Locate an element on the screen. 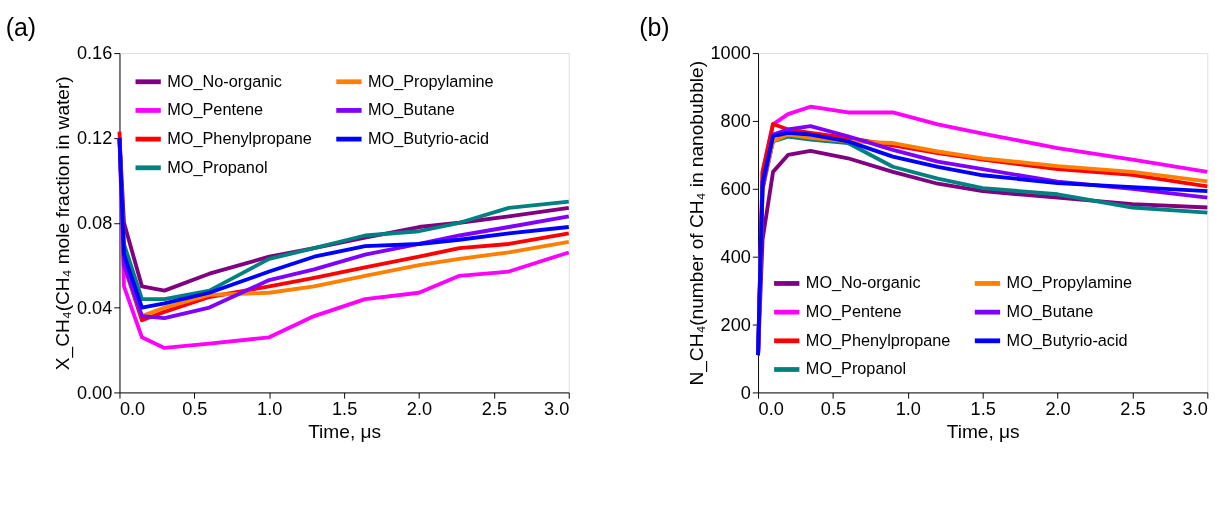 The height and width of the screenshot is (512, 1215). y-tick-label: 0.08 is located at coordinates (94, 222).